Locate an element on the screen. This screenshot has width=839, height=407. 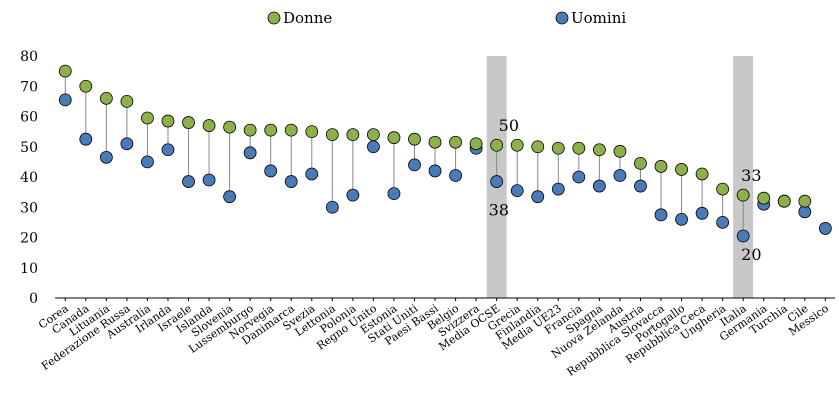
y-tick-label: 0 is located at coordinates (33, 299).